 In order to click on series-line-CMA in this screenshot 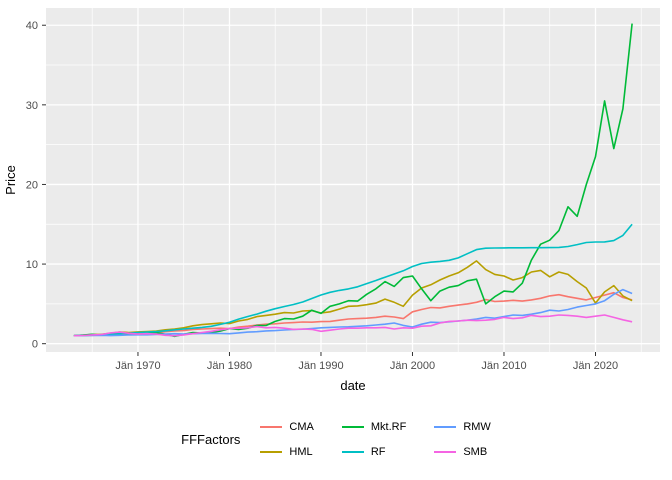, I will do `click(353, 314)`.